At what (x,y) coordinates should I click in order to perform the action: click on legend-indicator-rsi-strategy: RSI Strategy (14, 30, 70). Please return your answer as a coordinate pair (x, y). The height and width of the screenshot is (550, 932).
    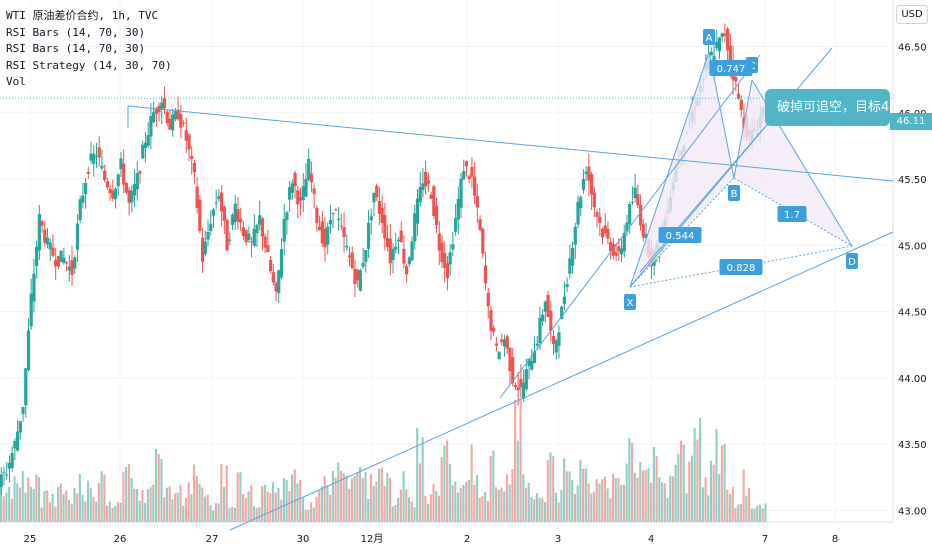
    Looking at the image, I should click on (89, 65).